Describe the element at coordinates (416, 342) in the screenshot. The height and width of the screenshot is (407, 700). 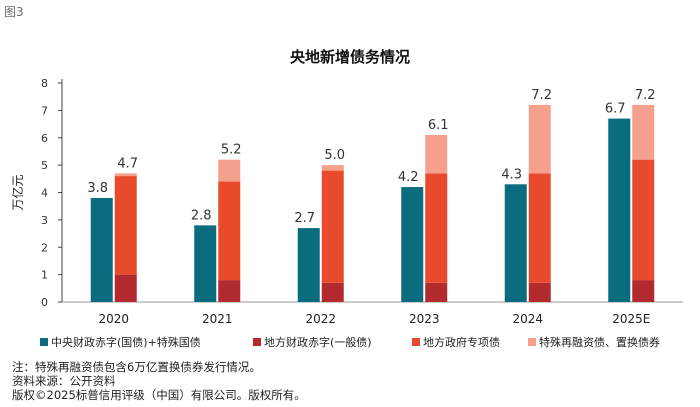
I see `legend-swatch-special` at that location.